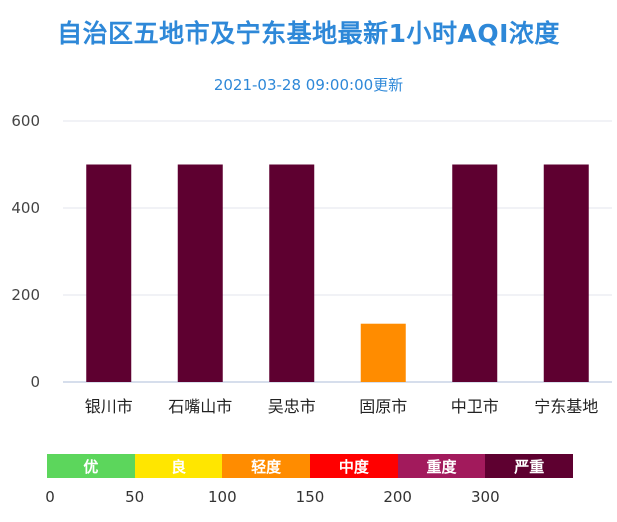  Describe the element at coordinates (308, 85) in the screenshot. I see `chart-subtitle: 2021-03-28 09:00:00更新` at that location.